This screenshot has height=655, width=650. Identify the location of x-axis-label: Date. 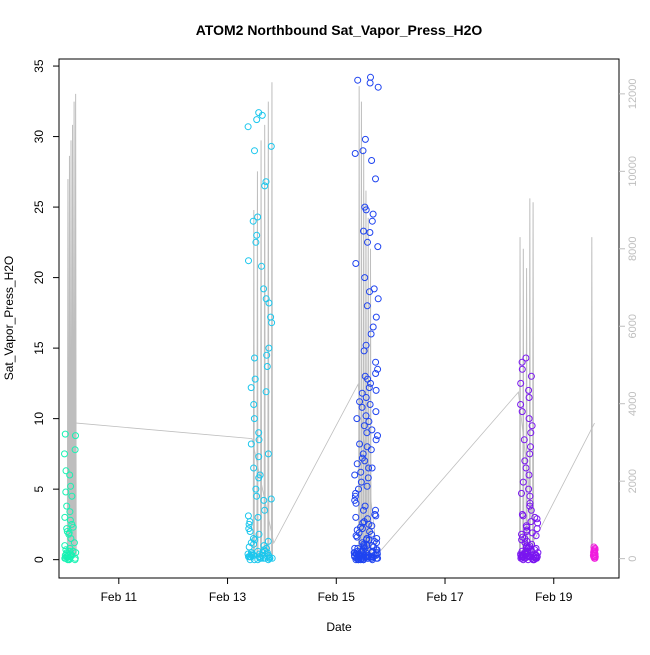
(339, 627).